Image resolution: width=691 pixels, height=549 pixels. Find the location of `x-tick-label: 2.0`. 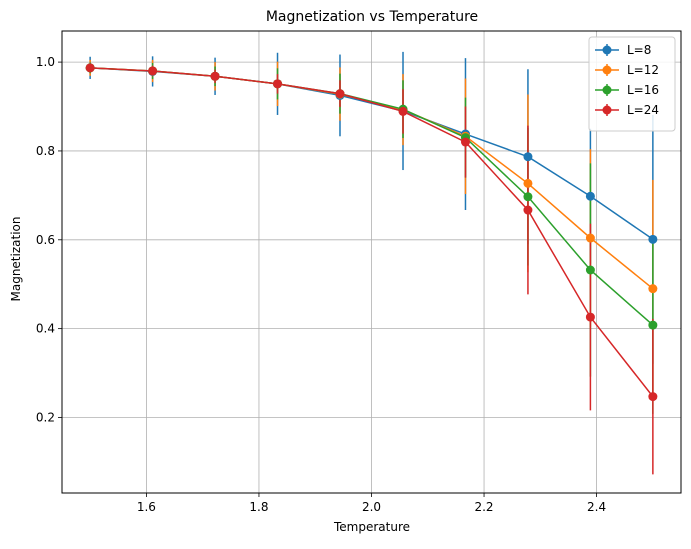

x-tick-label: 2.0 is located at coordinates (371, 507).